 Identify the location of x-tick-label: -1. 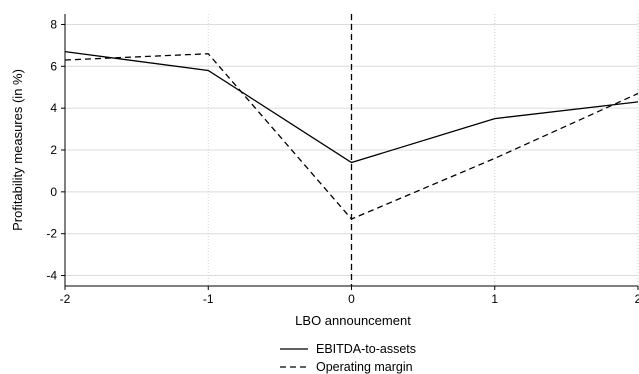
(208, 299).